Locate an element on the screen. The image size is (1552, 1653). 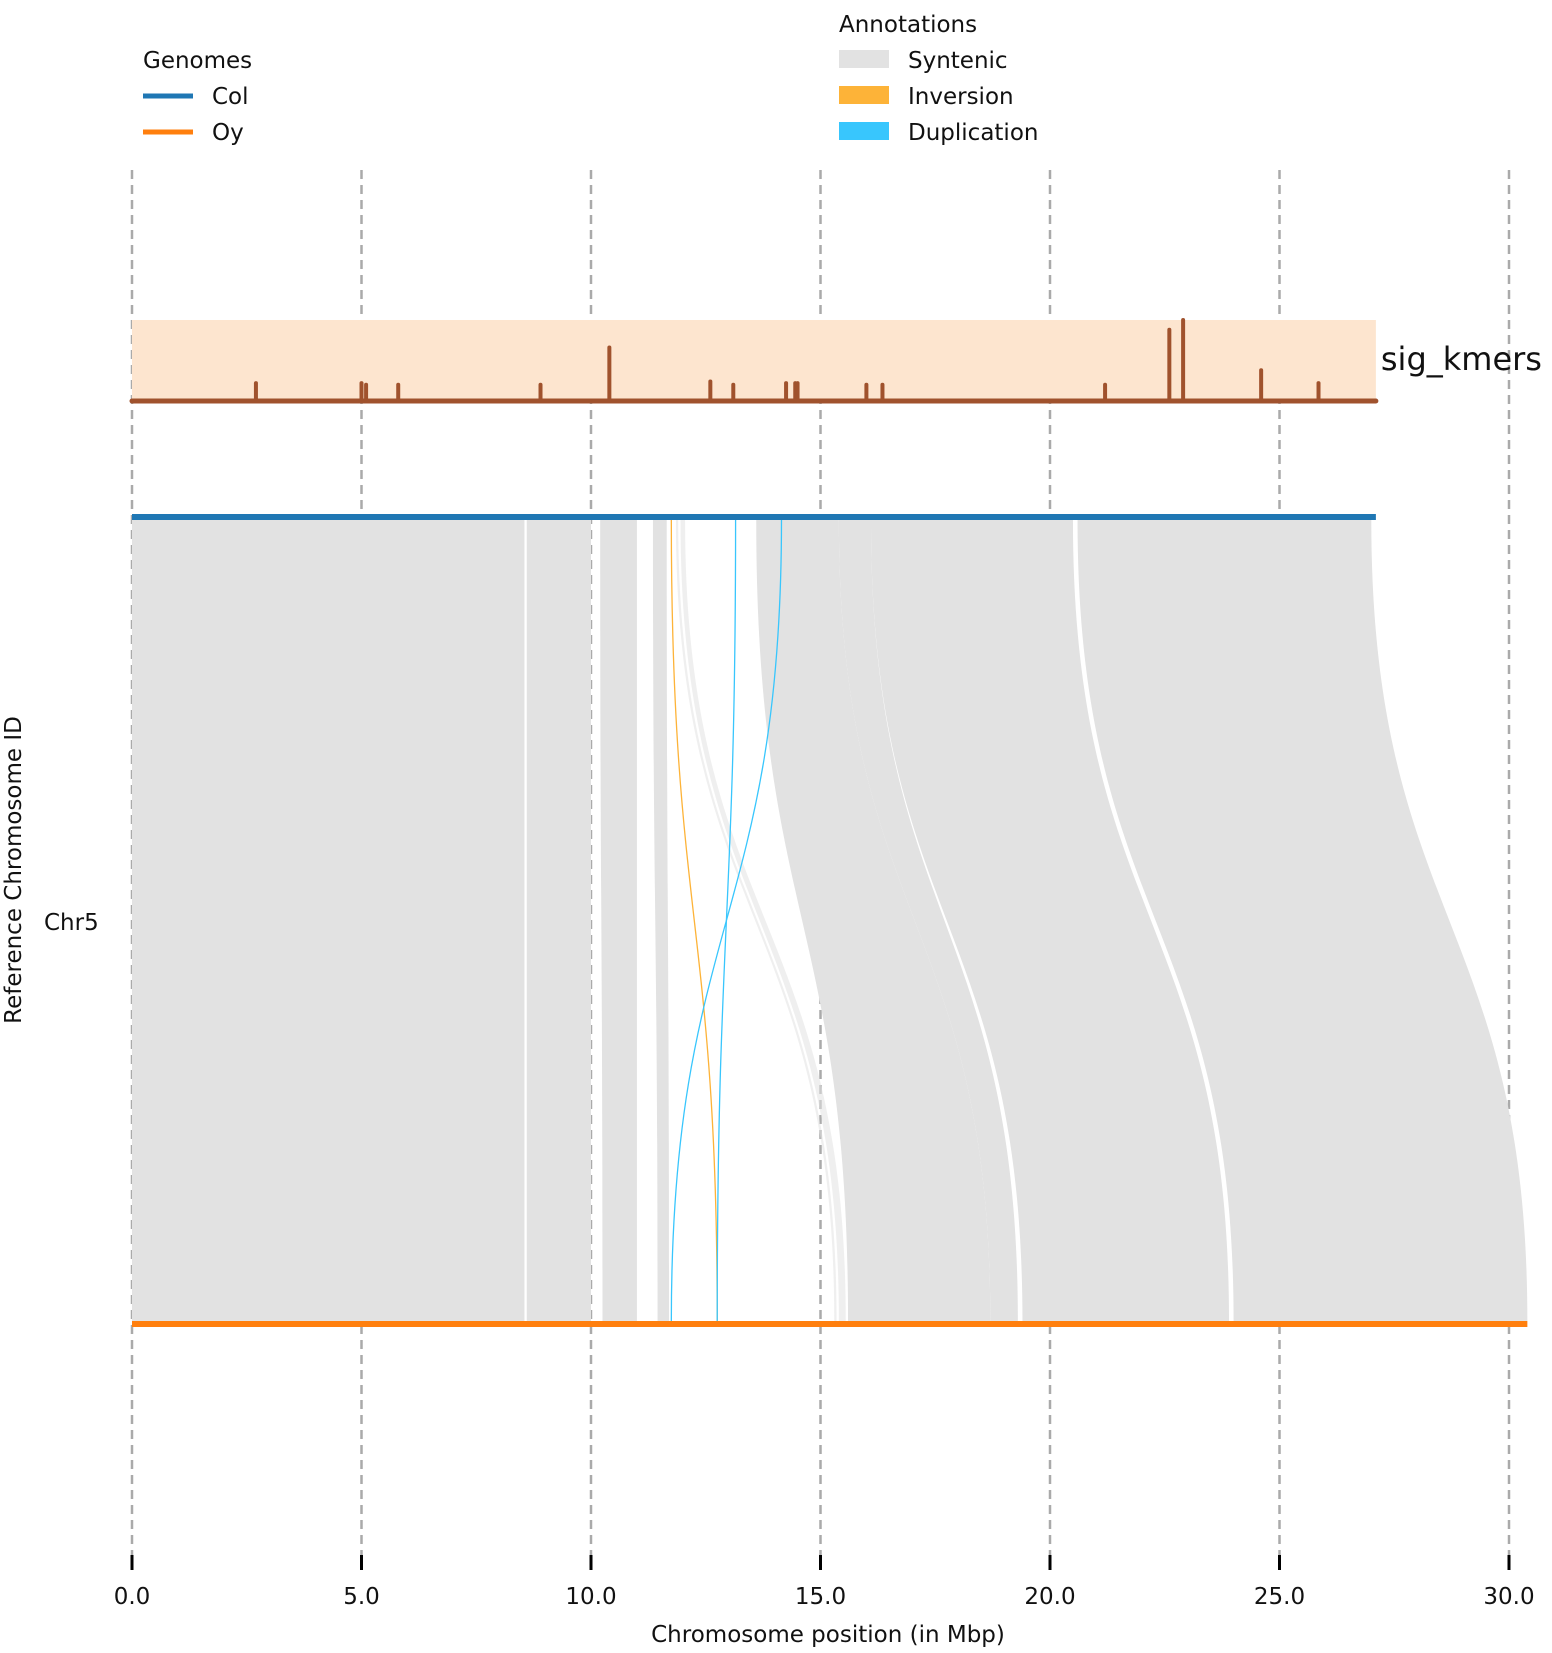
x-tick-label: 0.0 is located at coordinates (132, 1597).